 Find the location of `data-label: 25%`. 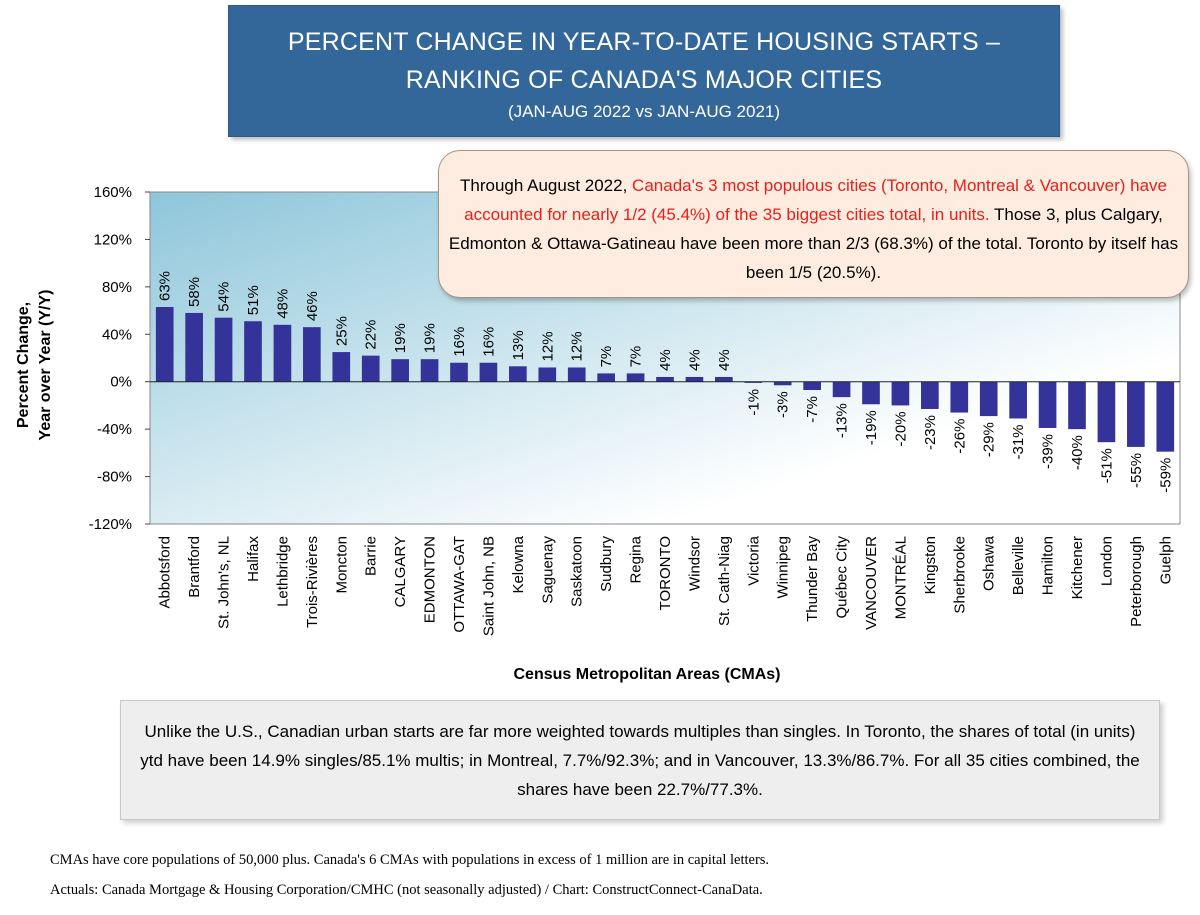

data-label: 25% is located at coordinates (341, 331).